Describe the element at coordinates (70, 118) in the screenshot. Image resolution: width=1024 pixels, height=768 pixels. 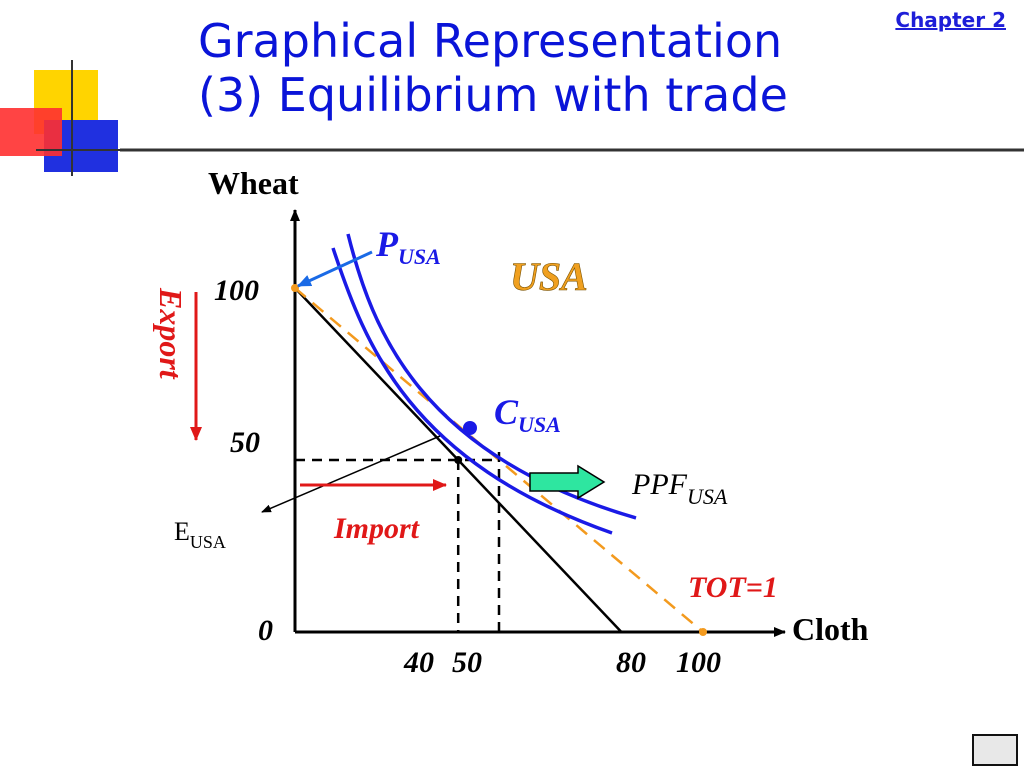
I see `decorative-logo` at that location.